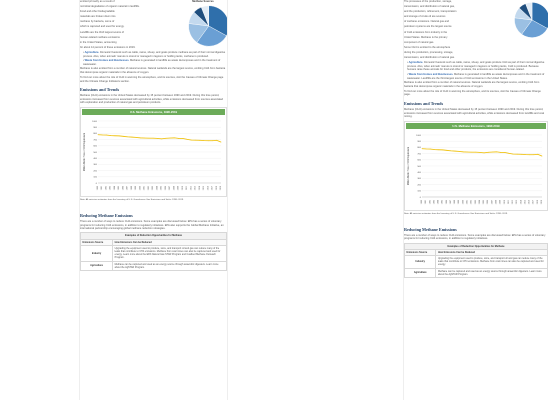 The width and height of the screenshot is (550, 400). What do you see at coordinates (97, 12) in the screenshot?
I see `intro-line: Food and other biodegradable` at bounding box center [97, 12].